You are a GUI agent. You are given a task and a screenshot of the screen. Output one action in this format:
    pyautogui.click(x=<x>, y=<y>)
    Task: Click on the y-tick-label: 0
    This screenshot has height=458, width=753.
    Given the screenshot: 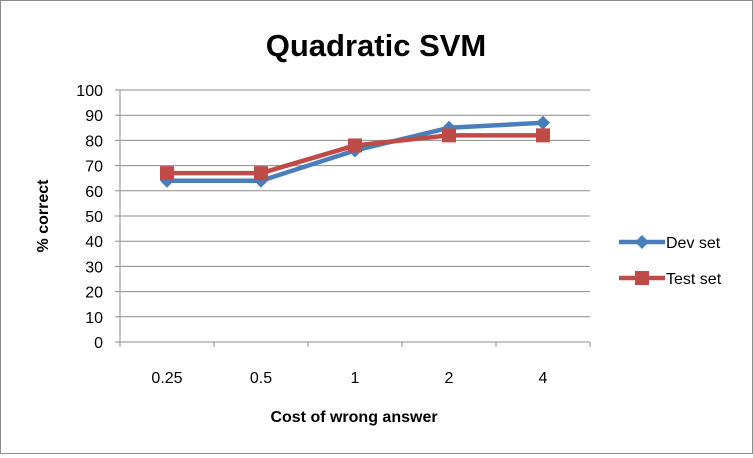 What is the action you would take?
    pyautogui.click(x=98, y=343)
    